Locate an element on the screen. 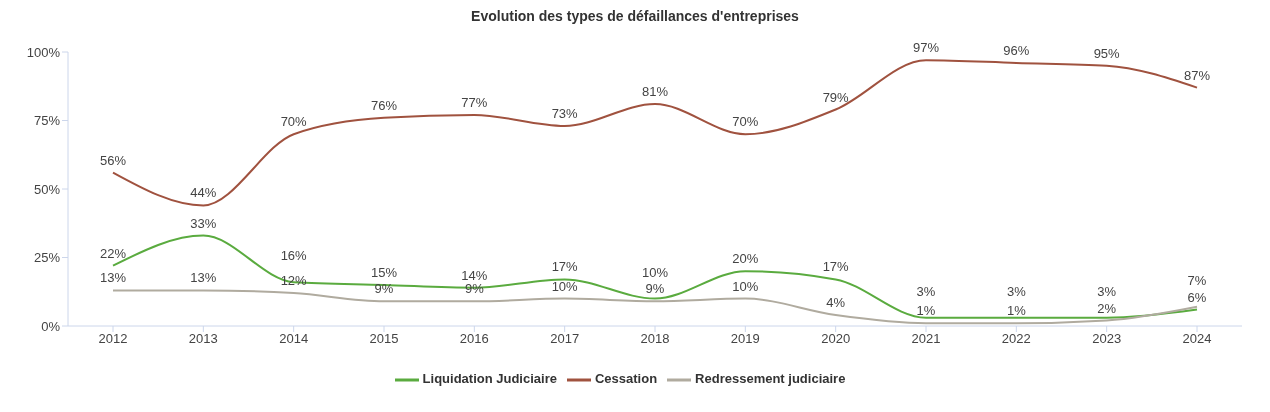  data-label: 81% is located at coordinates (655, 92).